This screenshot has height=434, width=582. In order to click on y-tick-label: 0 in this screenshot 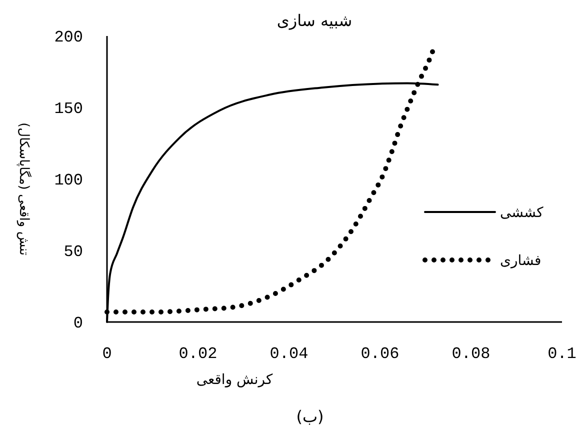, I will do `click(78, 323)`.